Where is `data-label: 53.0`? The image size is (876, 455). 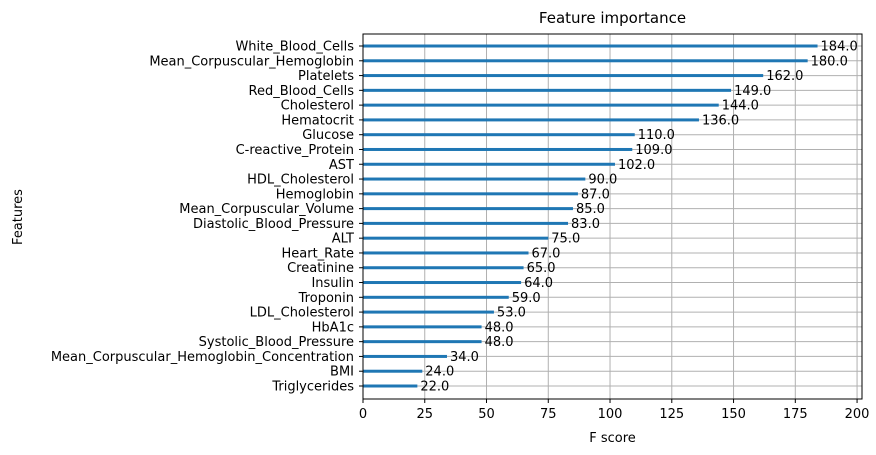
data-label: 53.0 is located at coordinates (511, 313).